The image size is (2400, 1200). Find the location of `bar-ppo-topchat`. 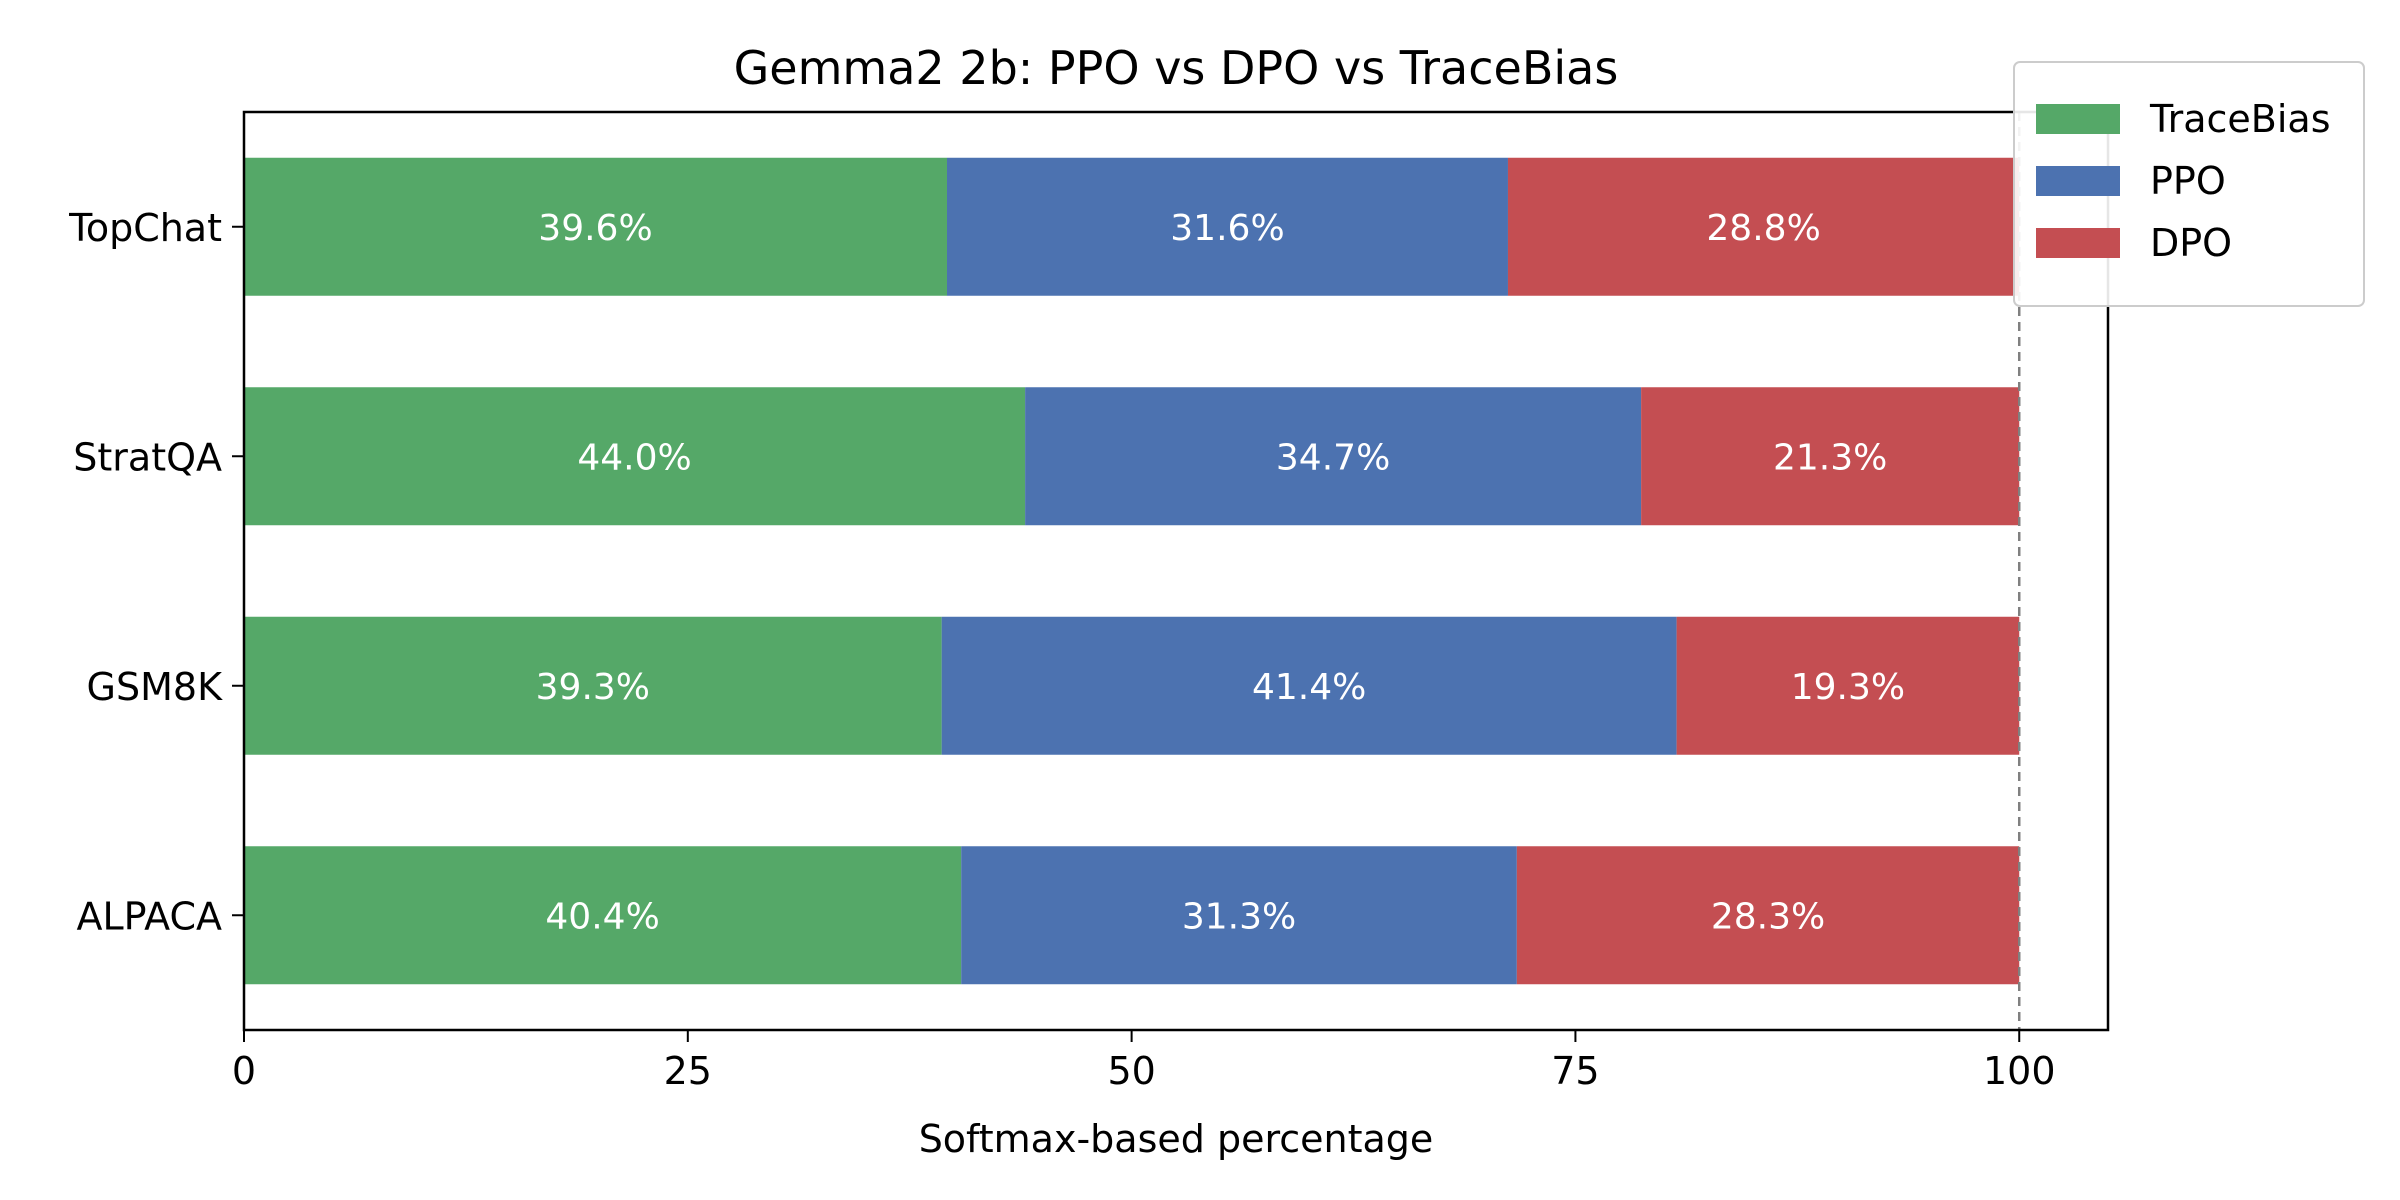

bar-ppo-topchat is located at coordinates (1227, 226).